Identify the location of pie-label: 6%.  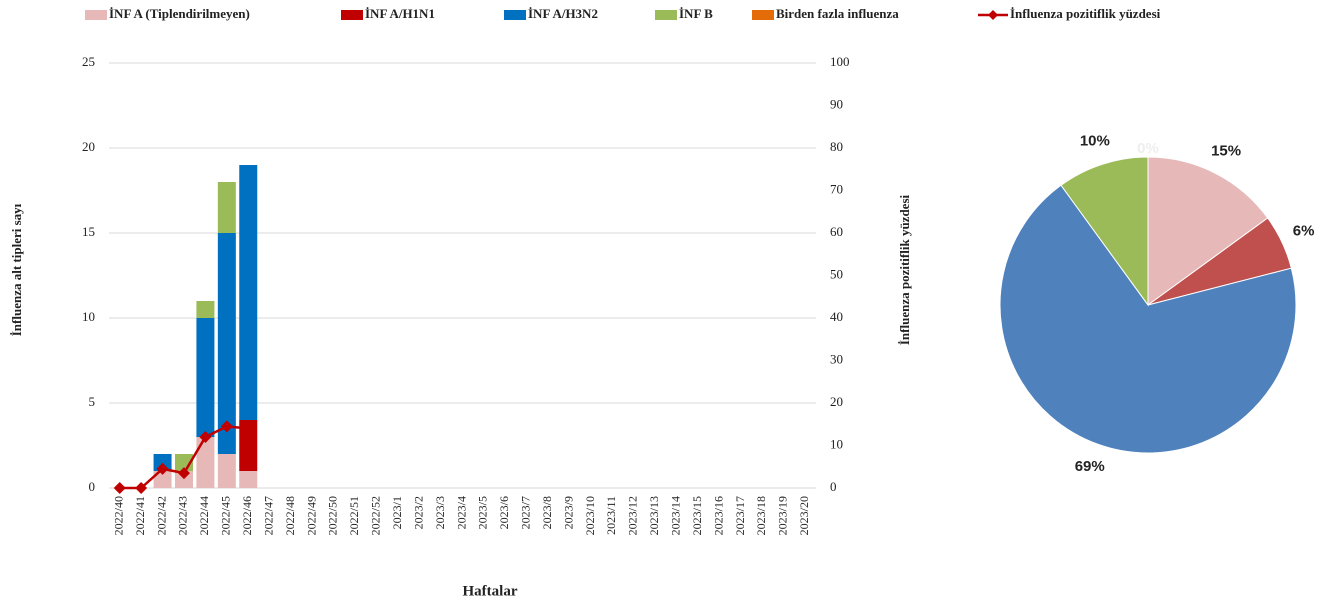
(1304, 231).